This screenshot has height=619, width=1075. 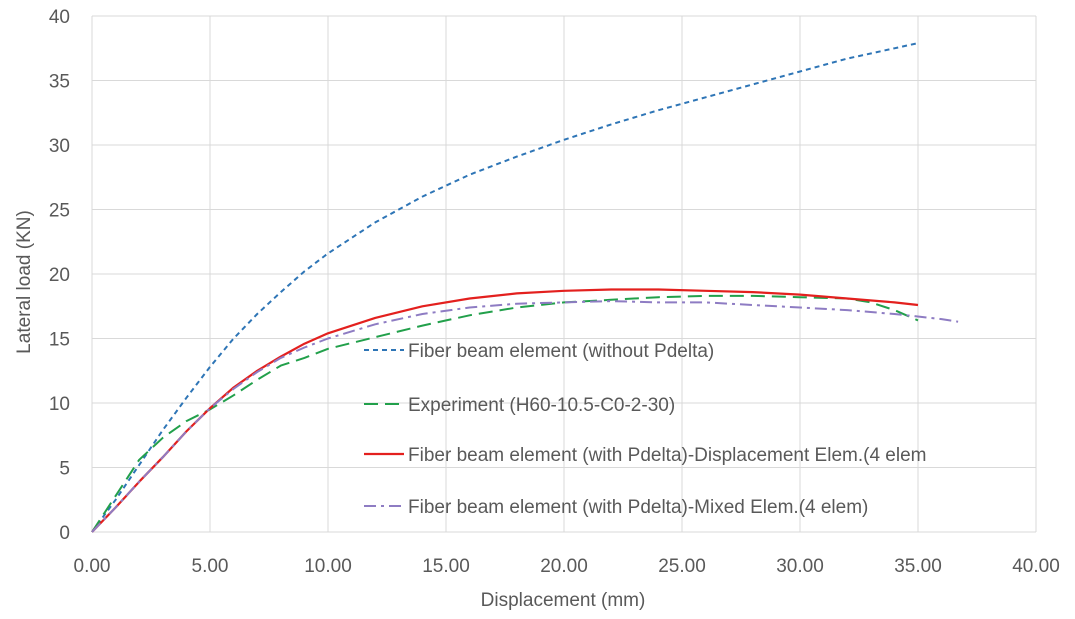 What do you see at coordinates (564, 566) in the screenshot?
I see `x-tick-label: 20.00` at bounding box center [564, 566].